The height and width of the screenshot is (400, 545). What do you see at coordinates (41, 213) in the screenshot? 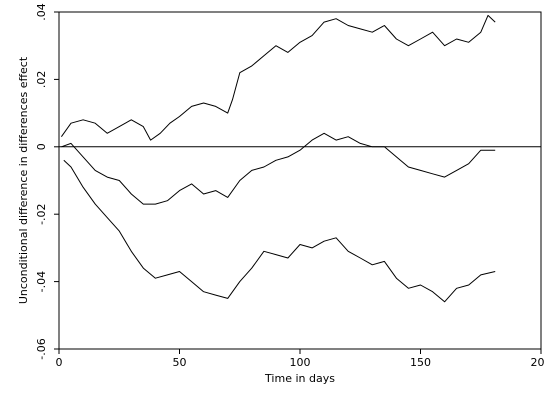
I see `y-tick-label: -.02` at bounding box center [41, 213].